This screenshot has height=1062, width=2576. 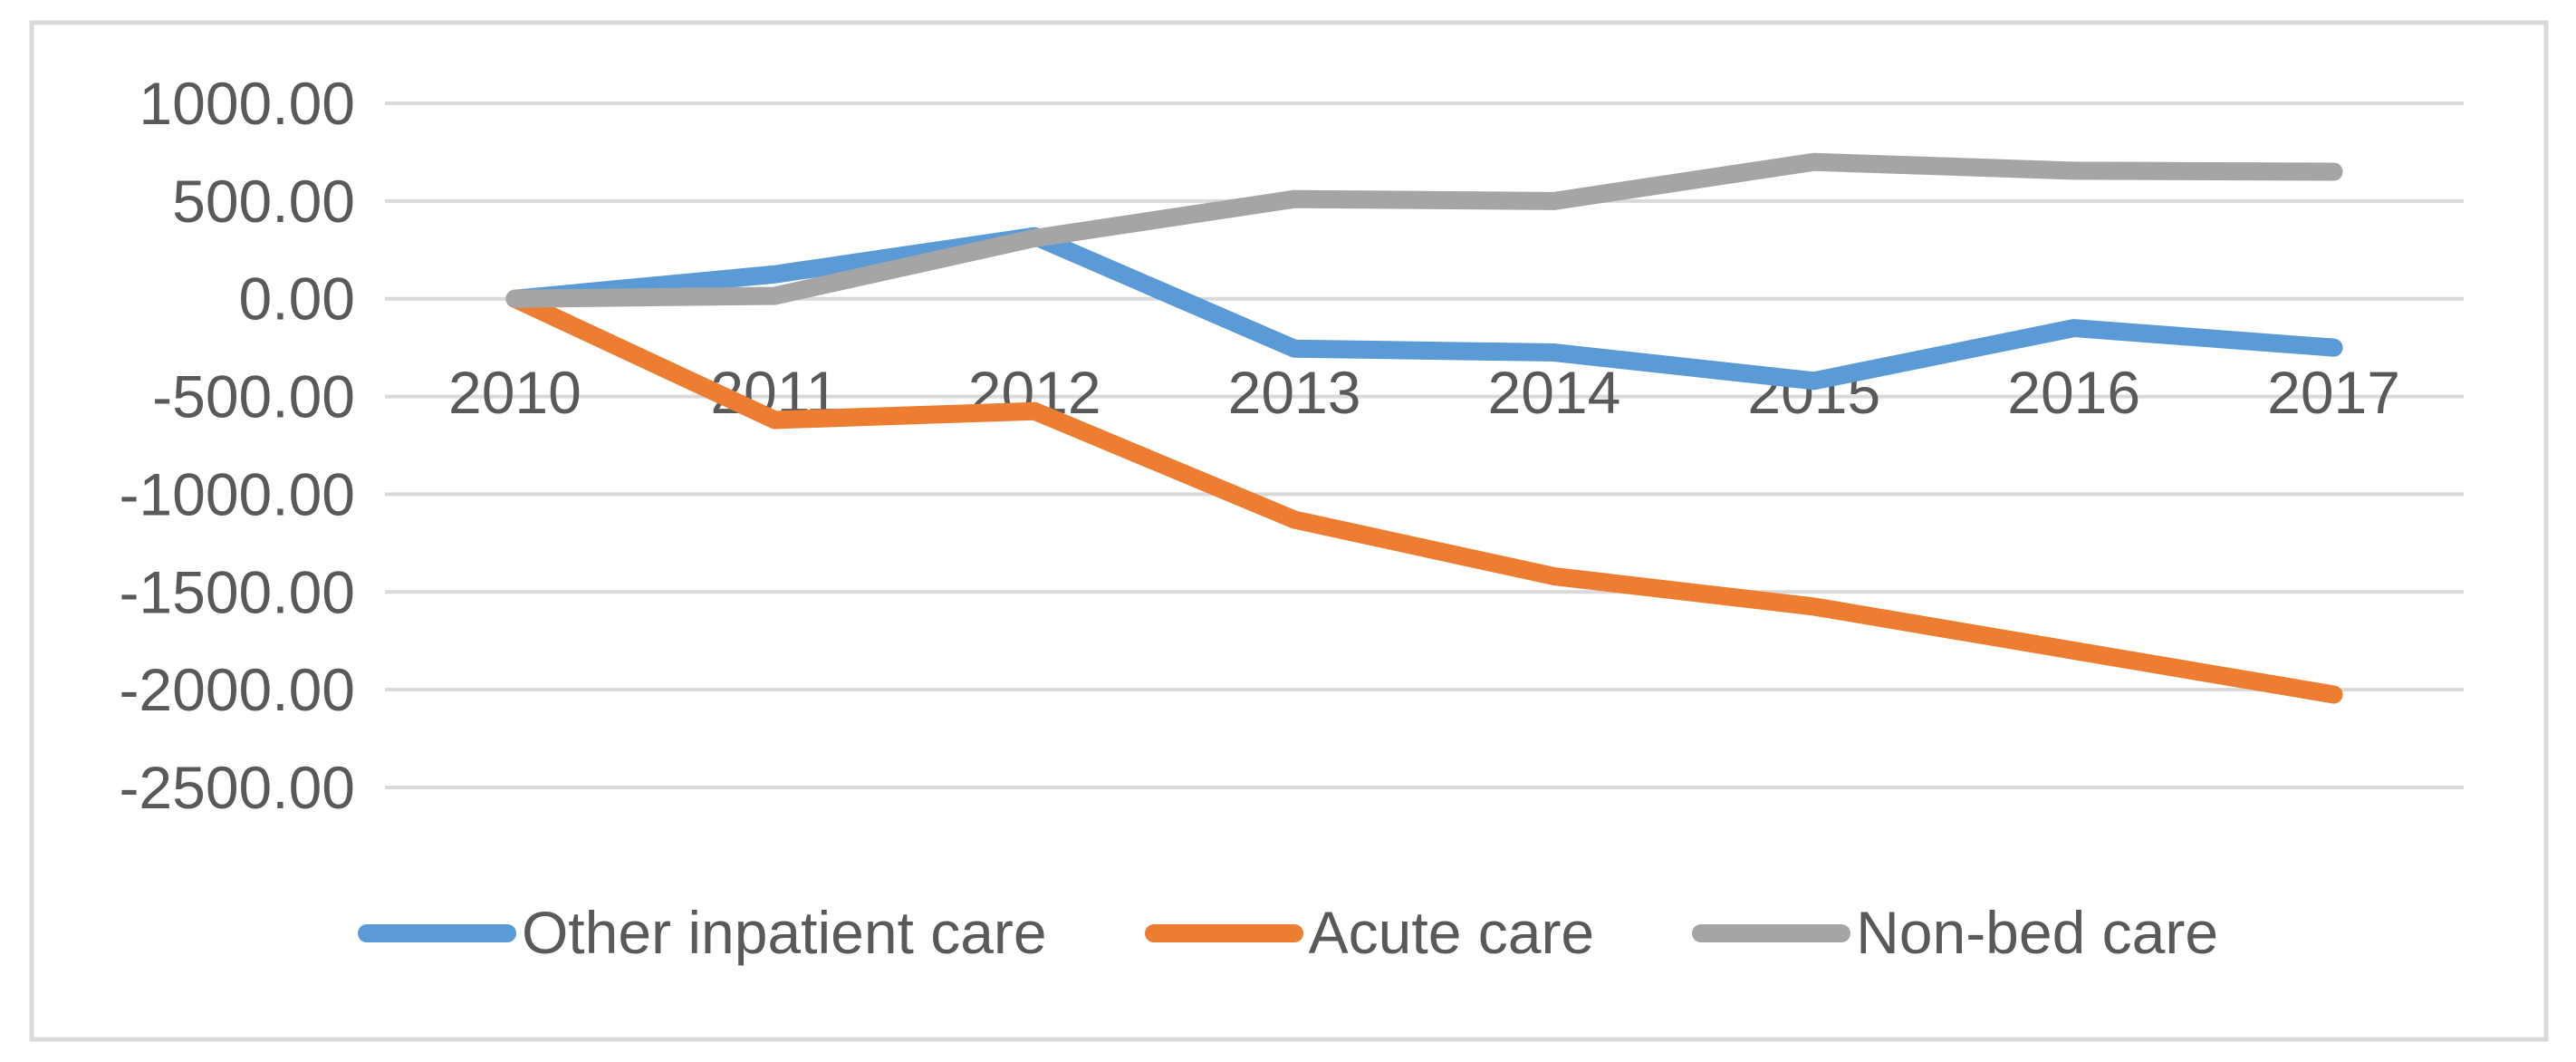 I want to click on y-axis-tick-label: -2000.00, so click(x=237, y=689).